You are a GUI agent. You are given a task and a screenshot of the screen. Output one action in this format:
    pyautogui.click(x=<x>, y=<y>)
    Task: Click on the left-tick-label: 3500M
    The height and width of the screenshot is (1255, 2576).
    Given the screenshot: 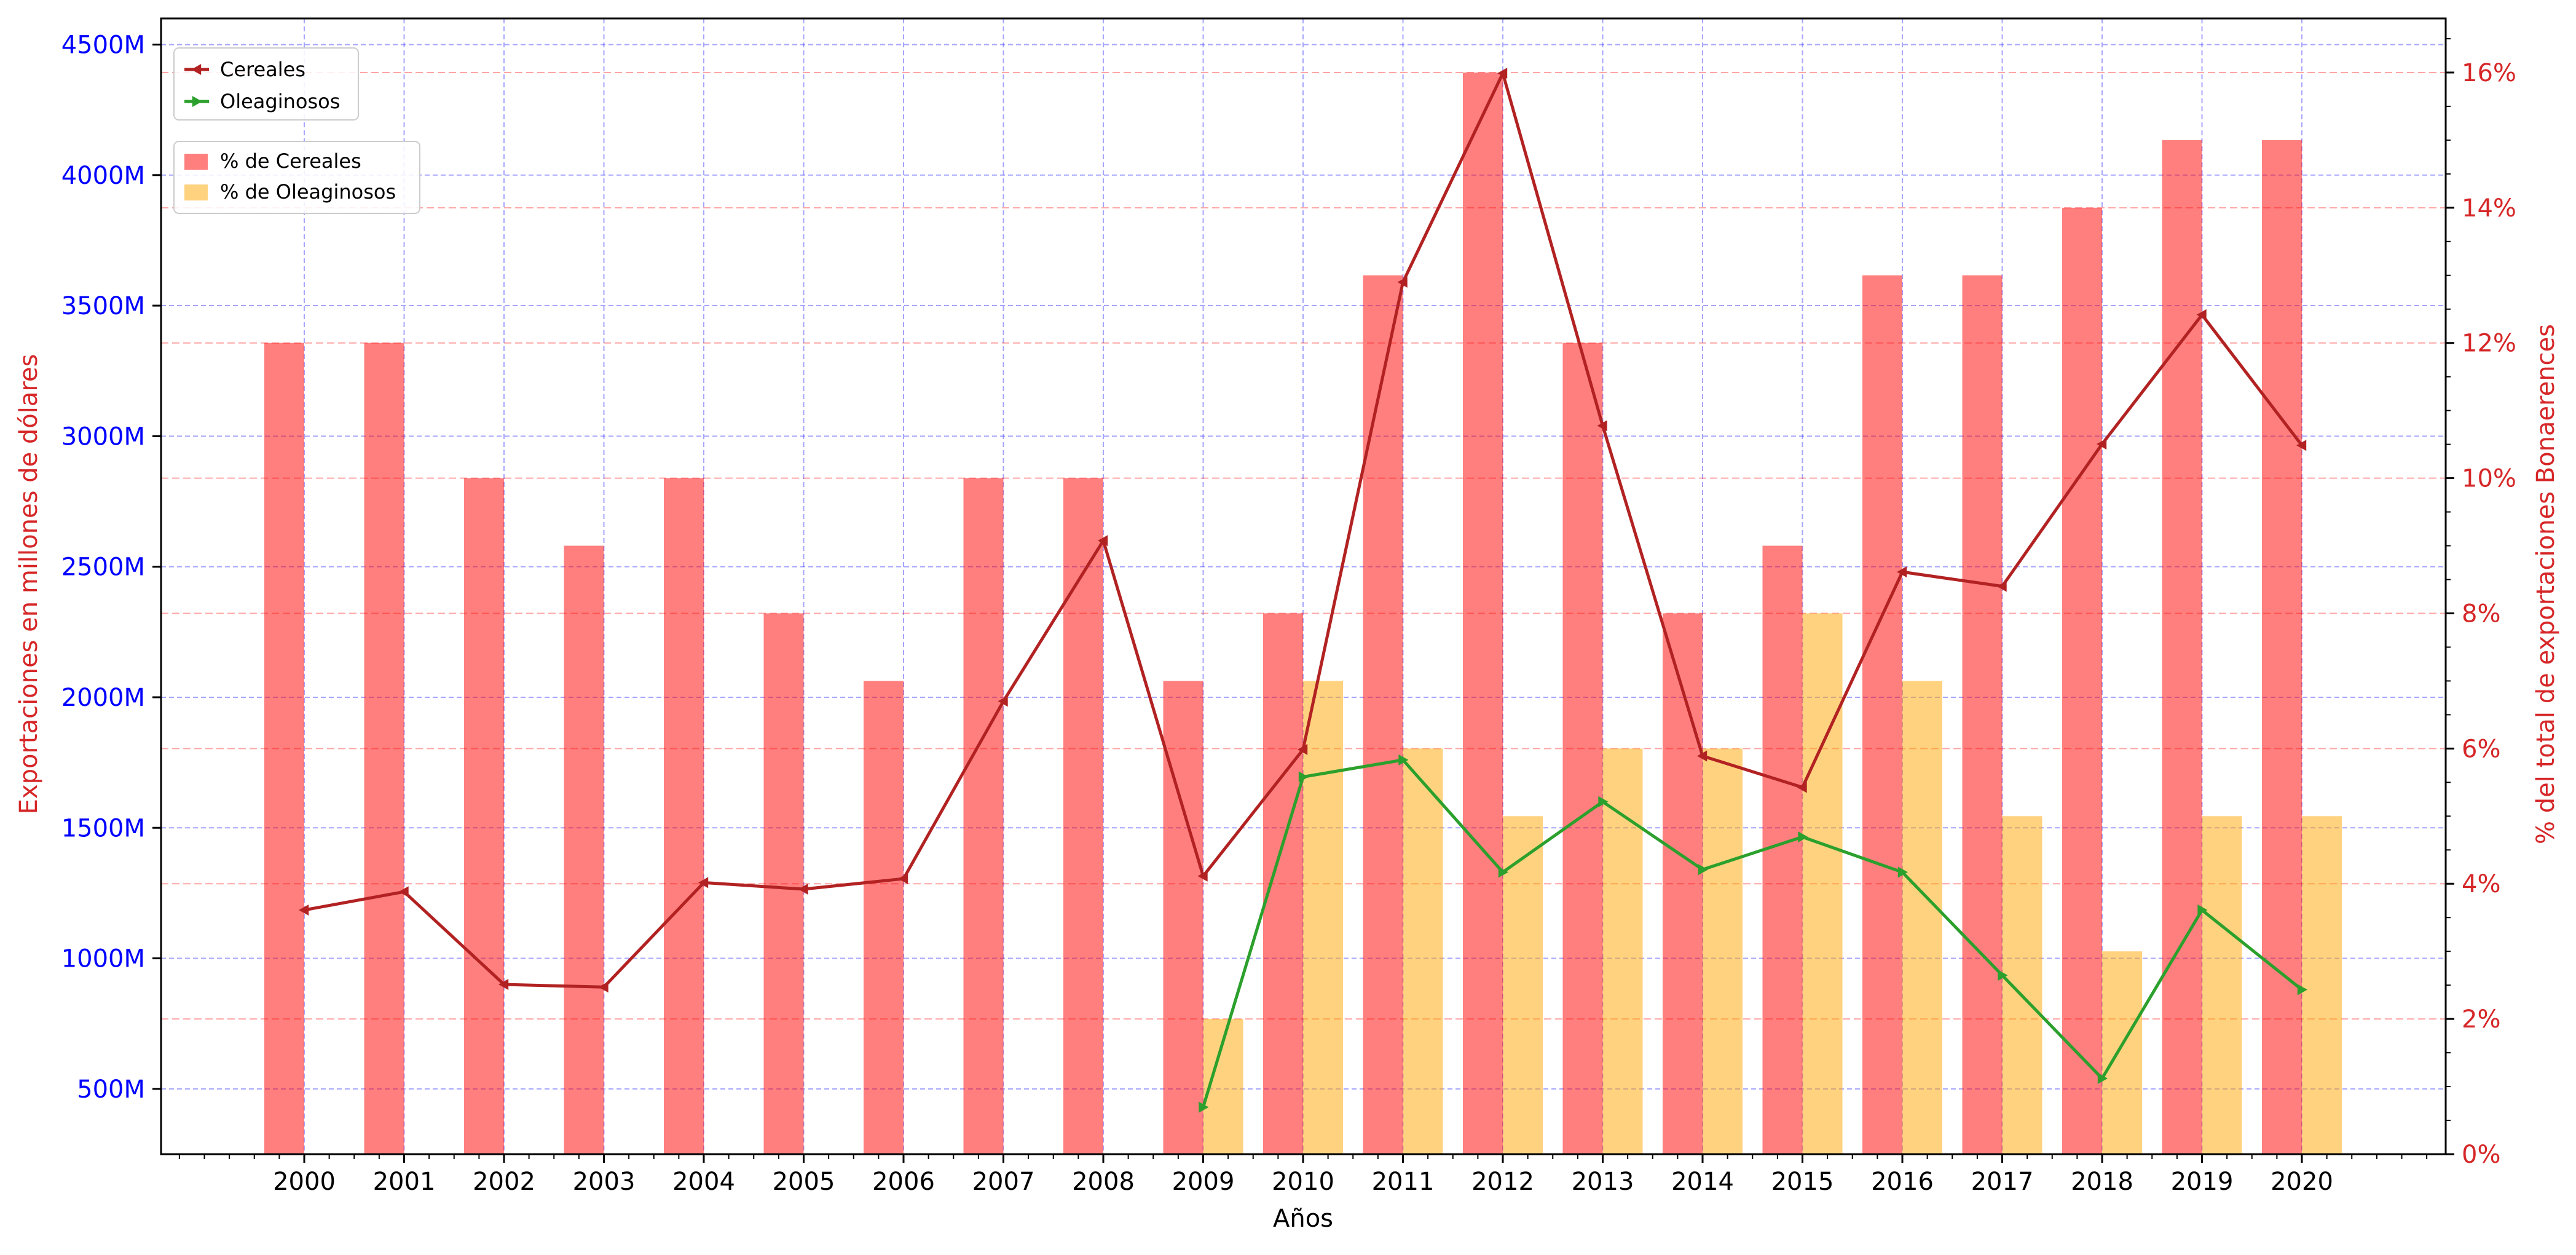 What is the action you would take?
    pyautogui.click(x=103, y=306)
    